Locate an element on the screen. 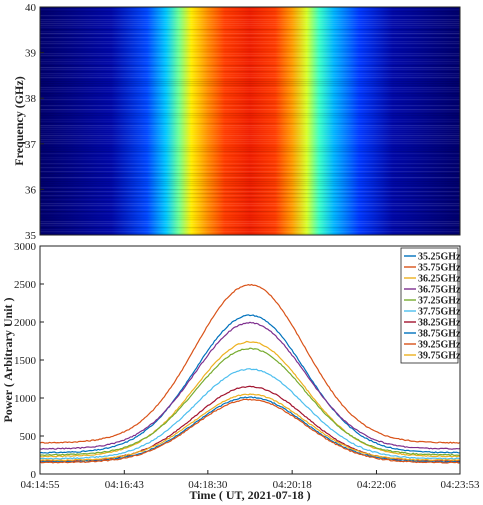 This screenshot has width=483, height=505. legend-label: 39.25GHz is located at coordinates (439, 345).